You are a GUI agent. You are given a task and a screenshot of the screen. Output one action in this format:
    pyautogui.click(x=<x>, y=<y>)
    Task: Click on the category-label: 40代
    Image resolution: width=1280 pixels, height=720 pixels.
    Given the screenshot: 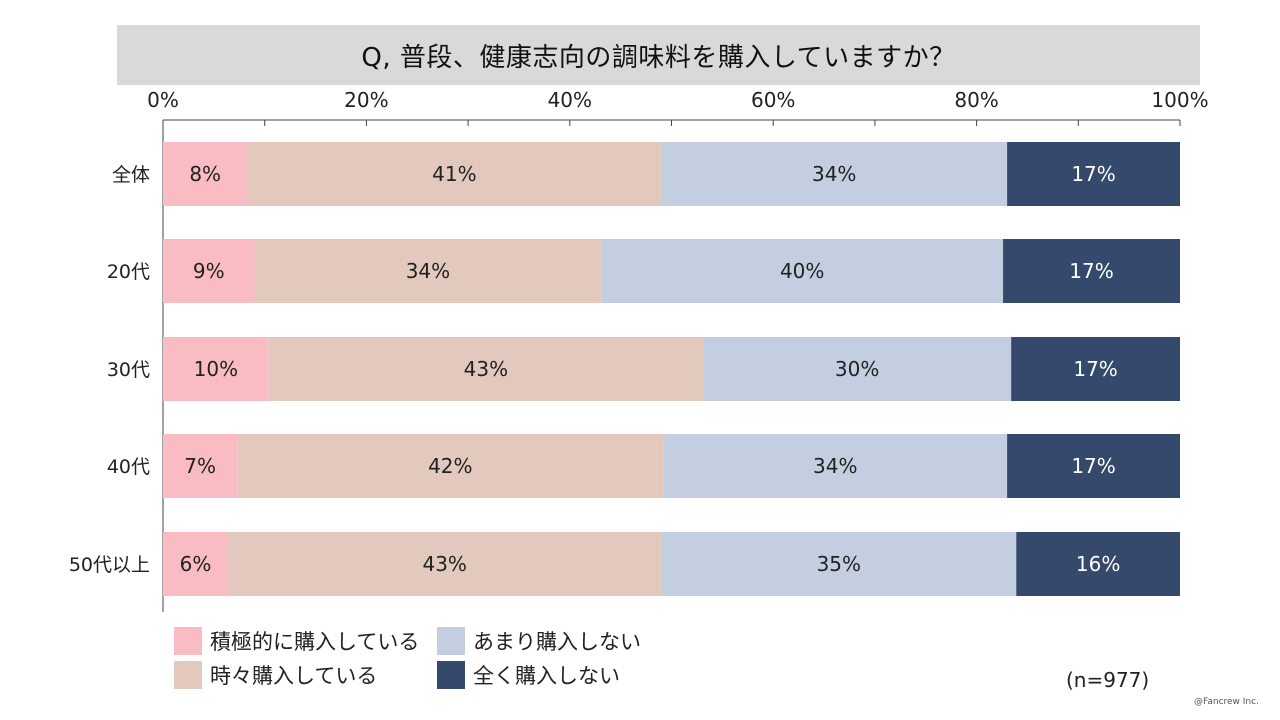 What is the action you would take?
    pyautogui.click(x=128, y=467)
    